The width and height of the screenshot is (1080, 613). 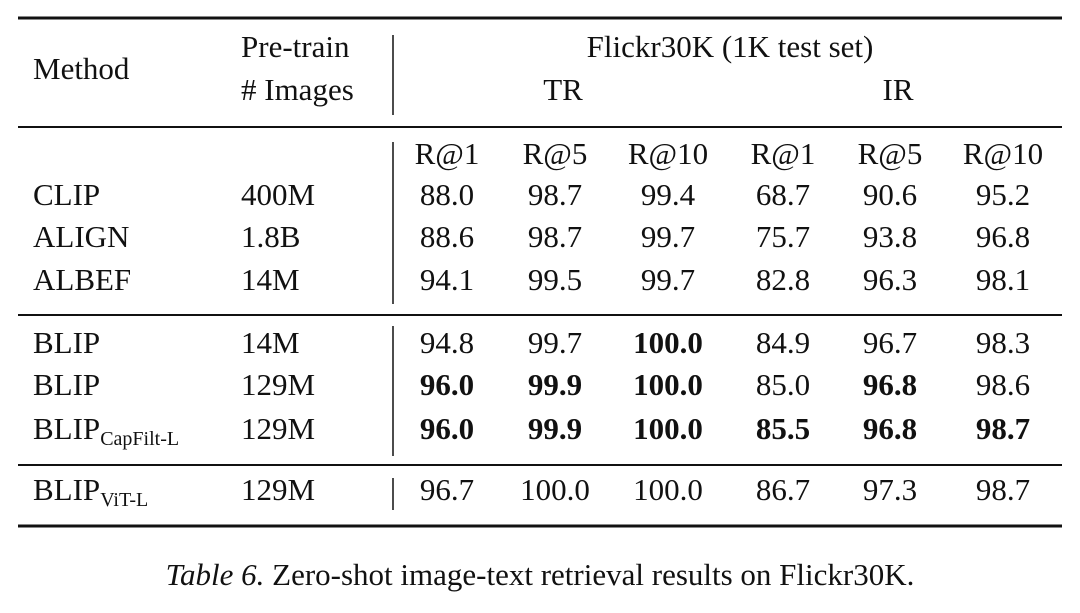 I want to click on score: 98.6, so click(x=1003, y=384).